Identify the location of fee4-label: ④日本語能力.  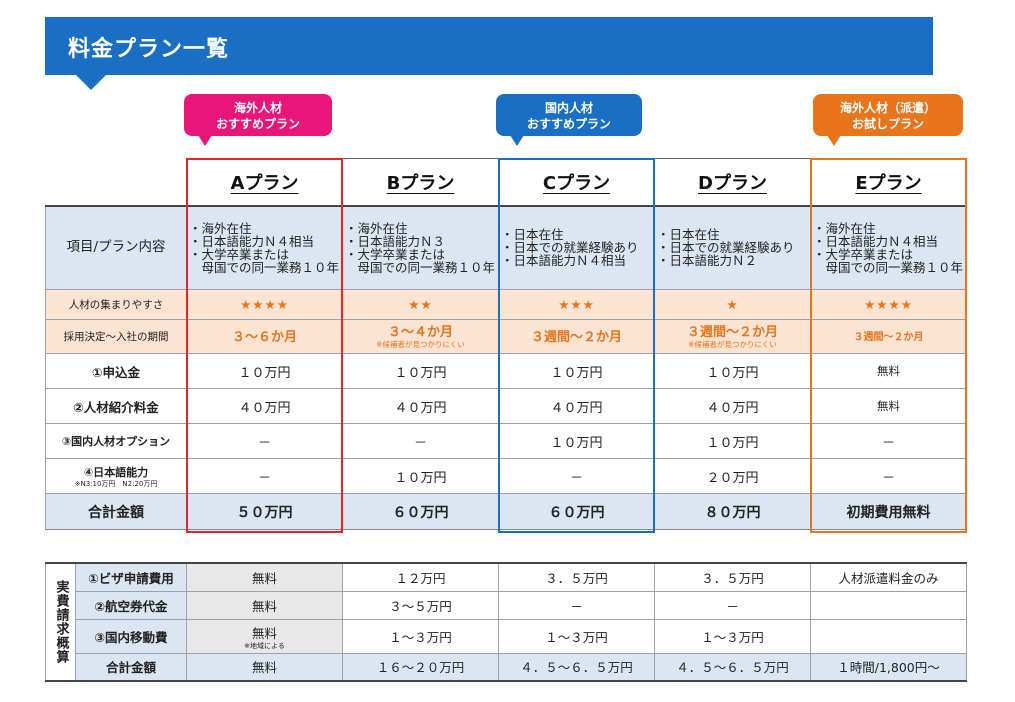
(116, 472).